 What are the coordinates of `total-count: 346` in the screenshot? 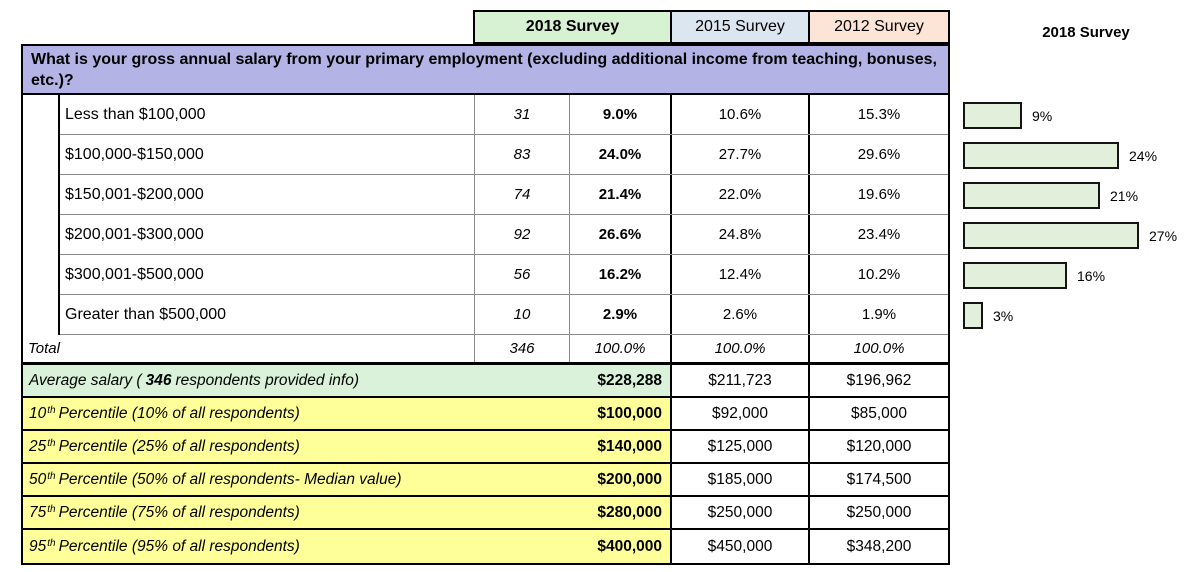 It's located at (522, 348).